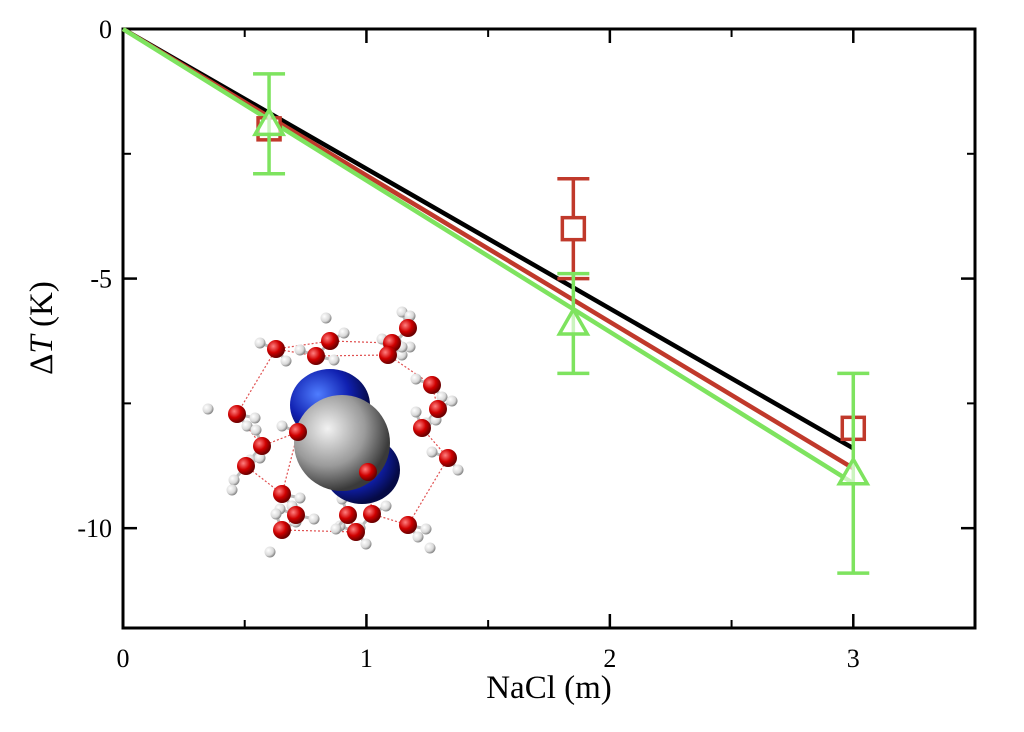 This screenshot has width=1024, height=732. Describe the element at coordinates (609, 658) in the screenshot. I see `x-tick-label: 2` at that location.